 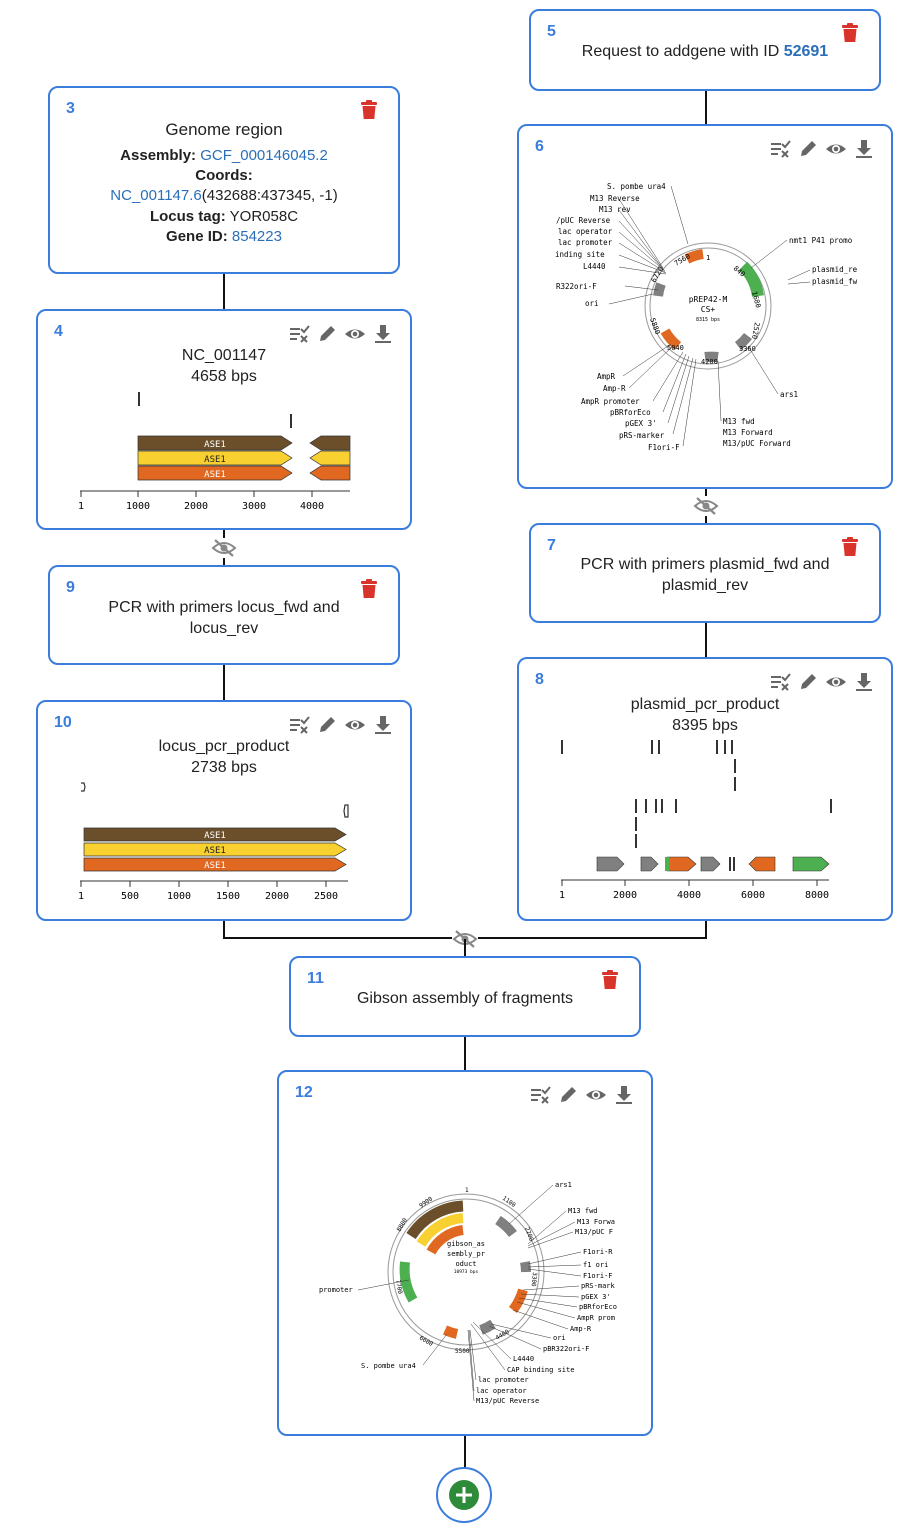 What do you see at coordinates (465, 1451) in the screenshot?
I see `connector-12-add` at bounding box center [465, 1451].